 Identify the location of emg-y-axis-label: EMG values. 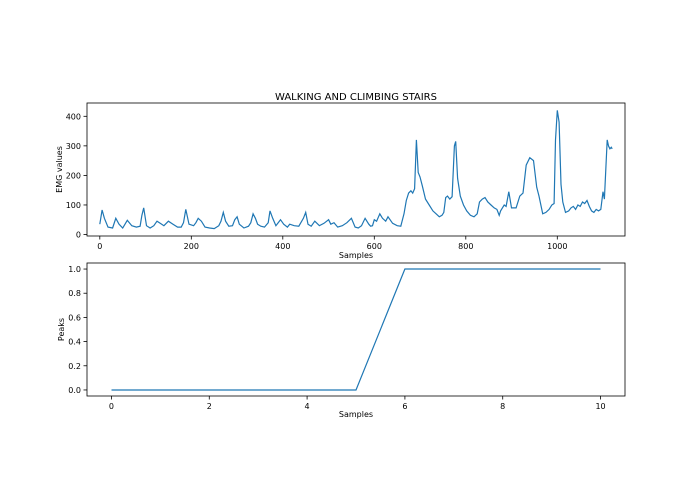
(59, 169).